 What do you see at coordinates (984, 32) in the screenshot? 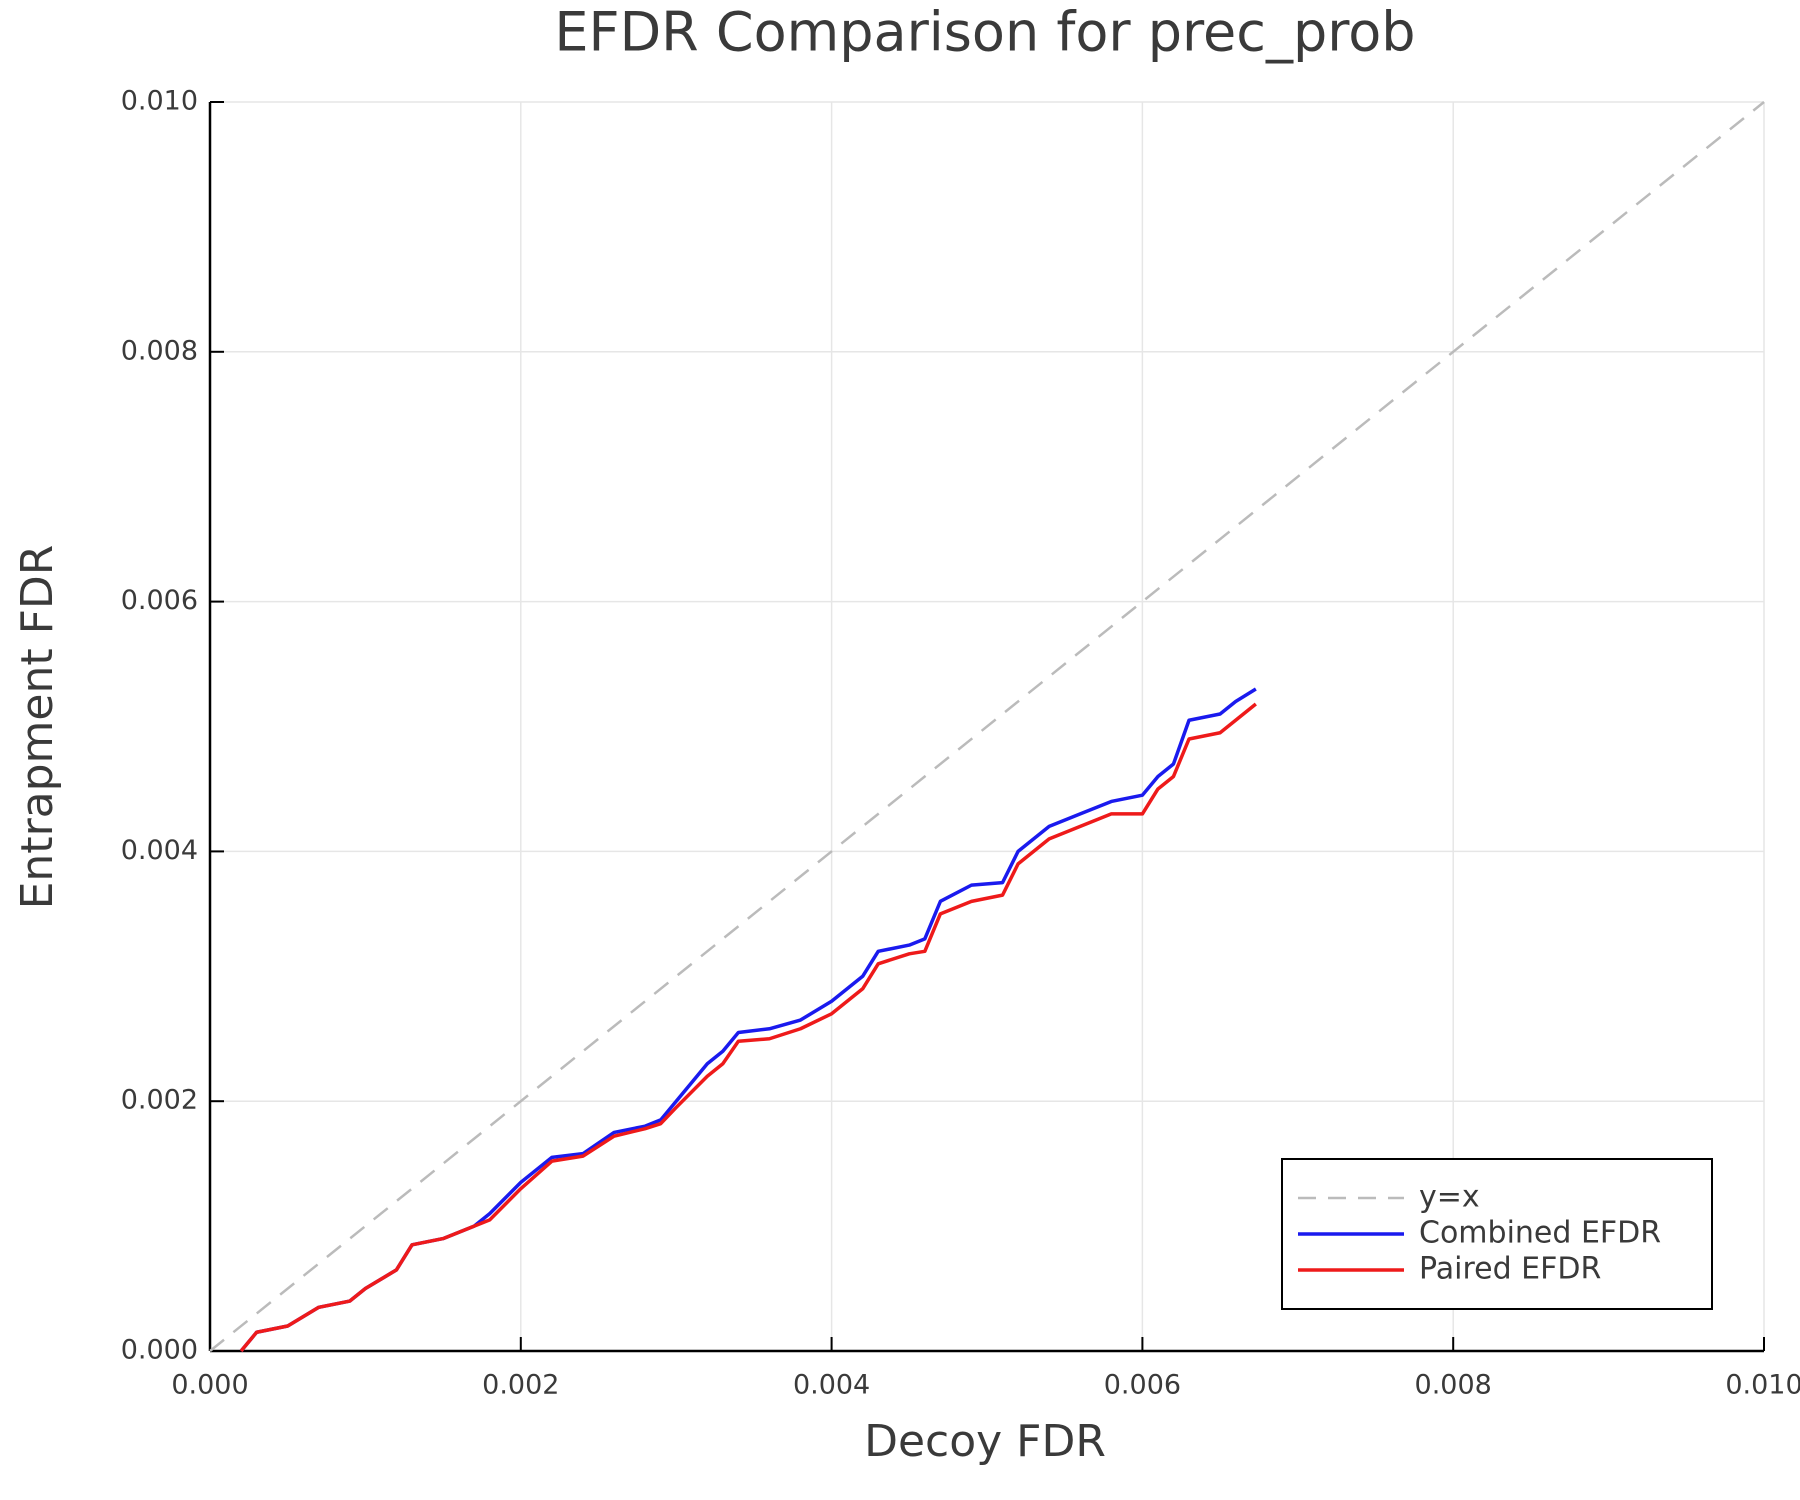
I see `chart-title: EFDR Comparison for prec_prob` at bounding box center [984, 32].